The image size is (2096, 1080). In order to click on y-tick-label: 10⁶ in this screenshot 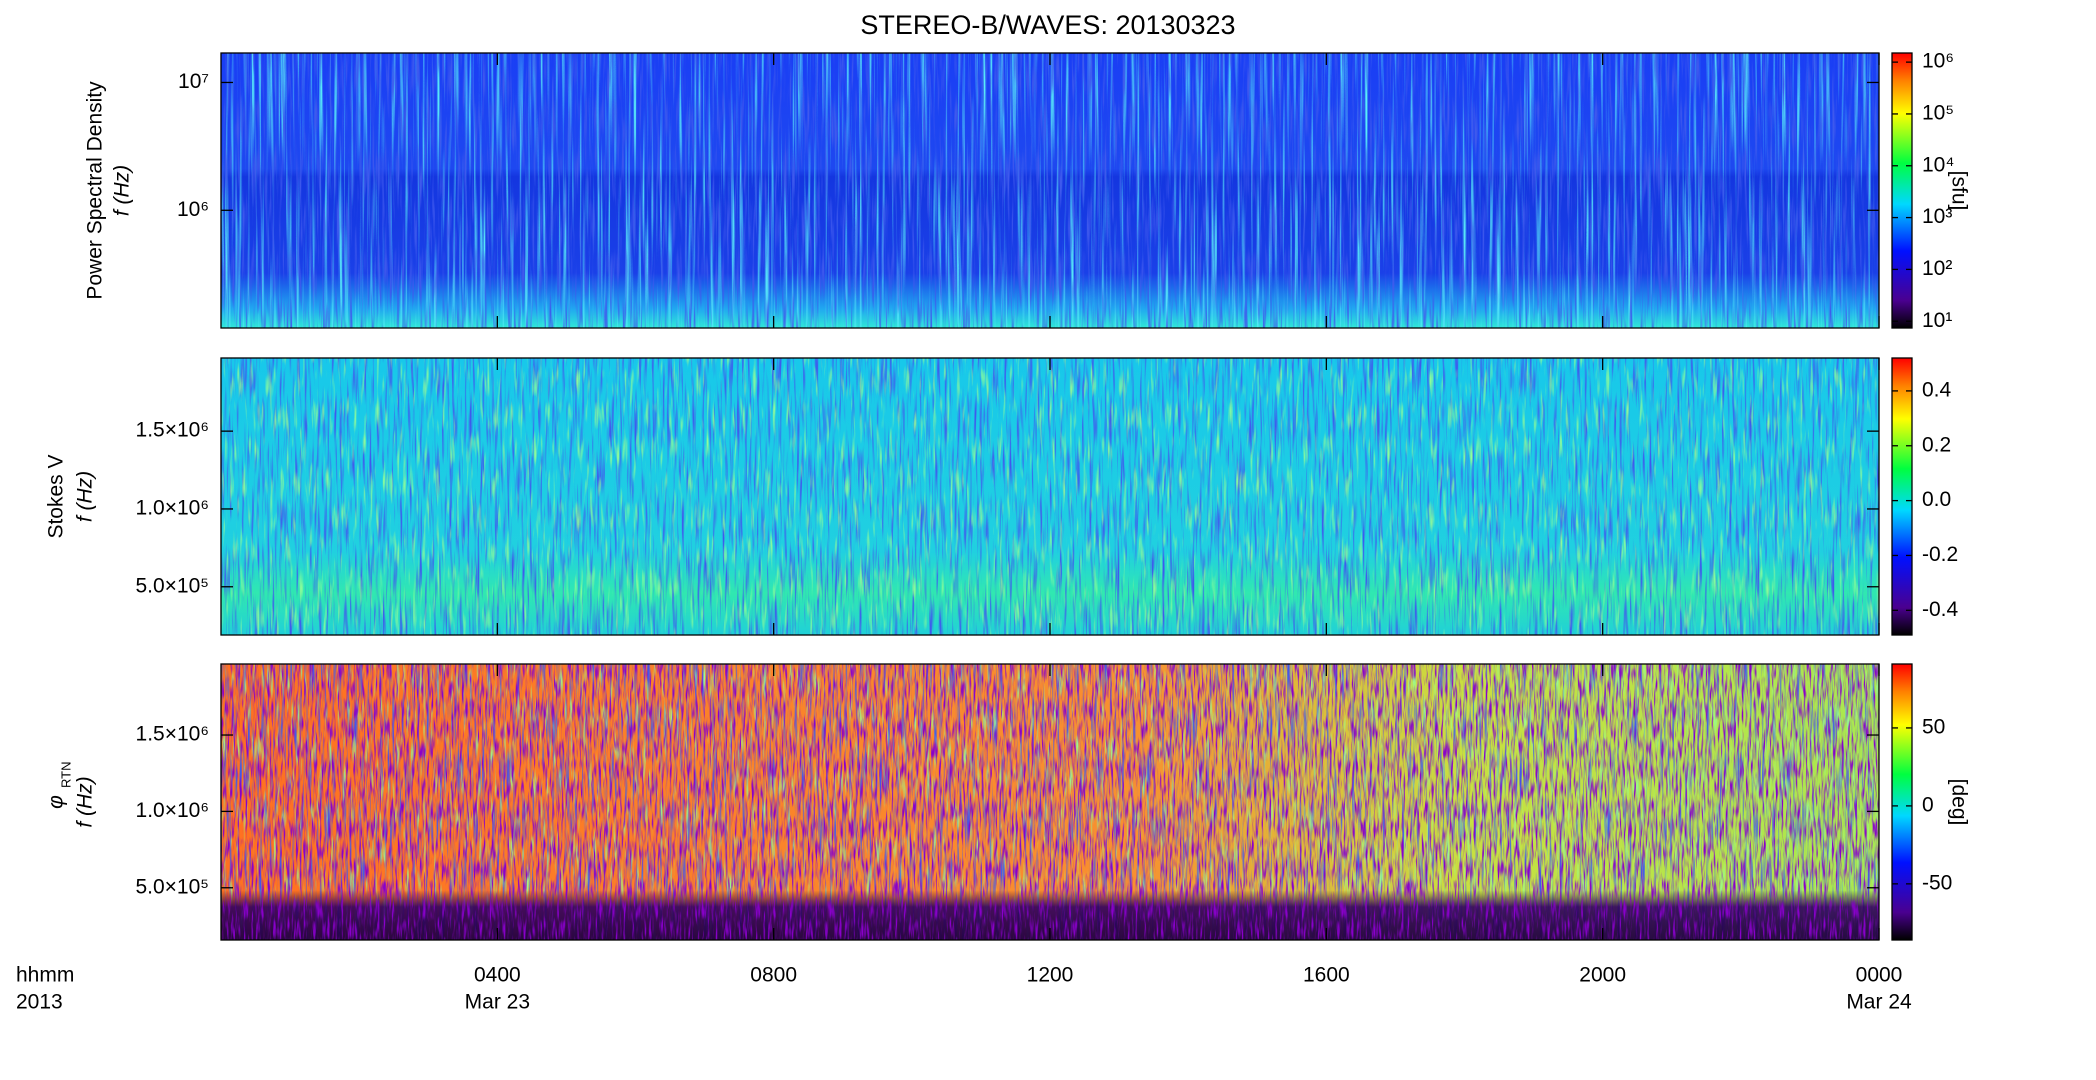, I will do `click(193, 209)`.